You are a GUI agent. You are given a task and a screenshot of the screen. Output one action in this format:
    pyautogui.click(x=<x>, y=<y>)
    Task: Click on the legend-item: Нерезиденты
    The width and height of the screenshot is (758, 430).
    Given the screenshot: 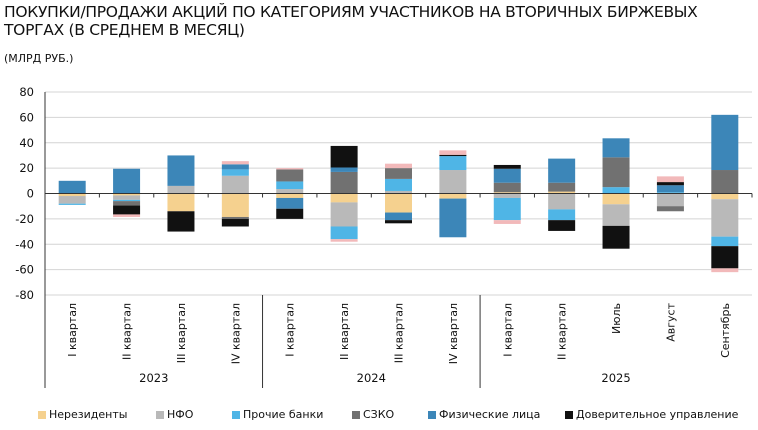 What is the action you would take?
    pyautogui.click(x=82, y=414)
    